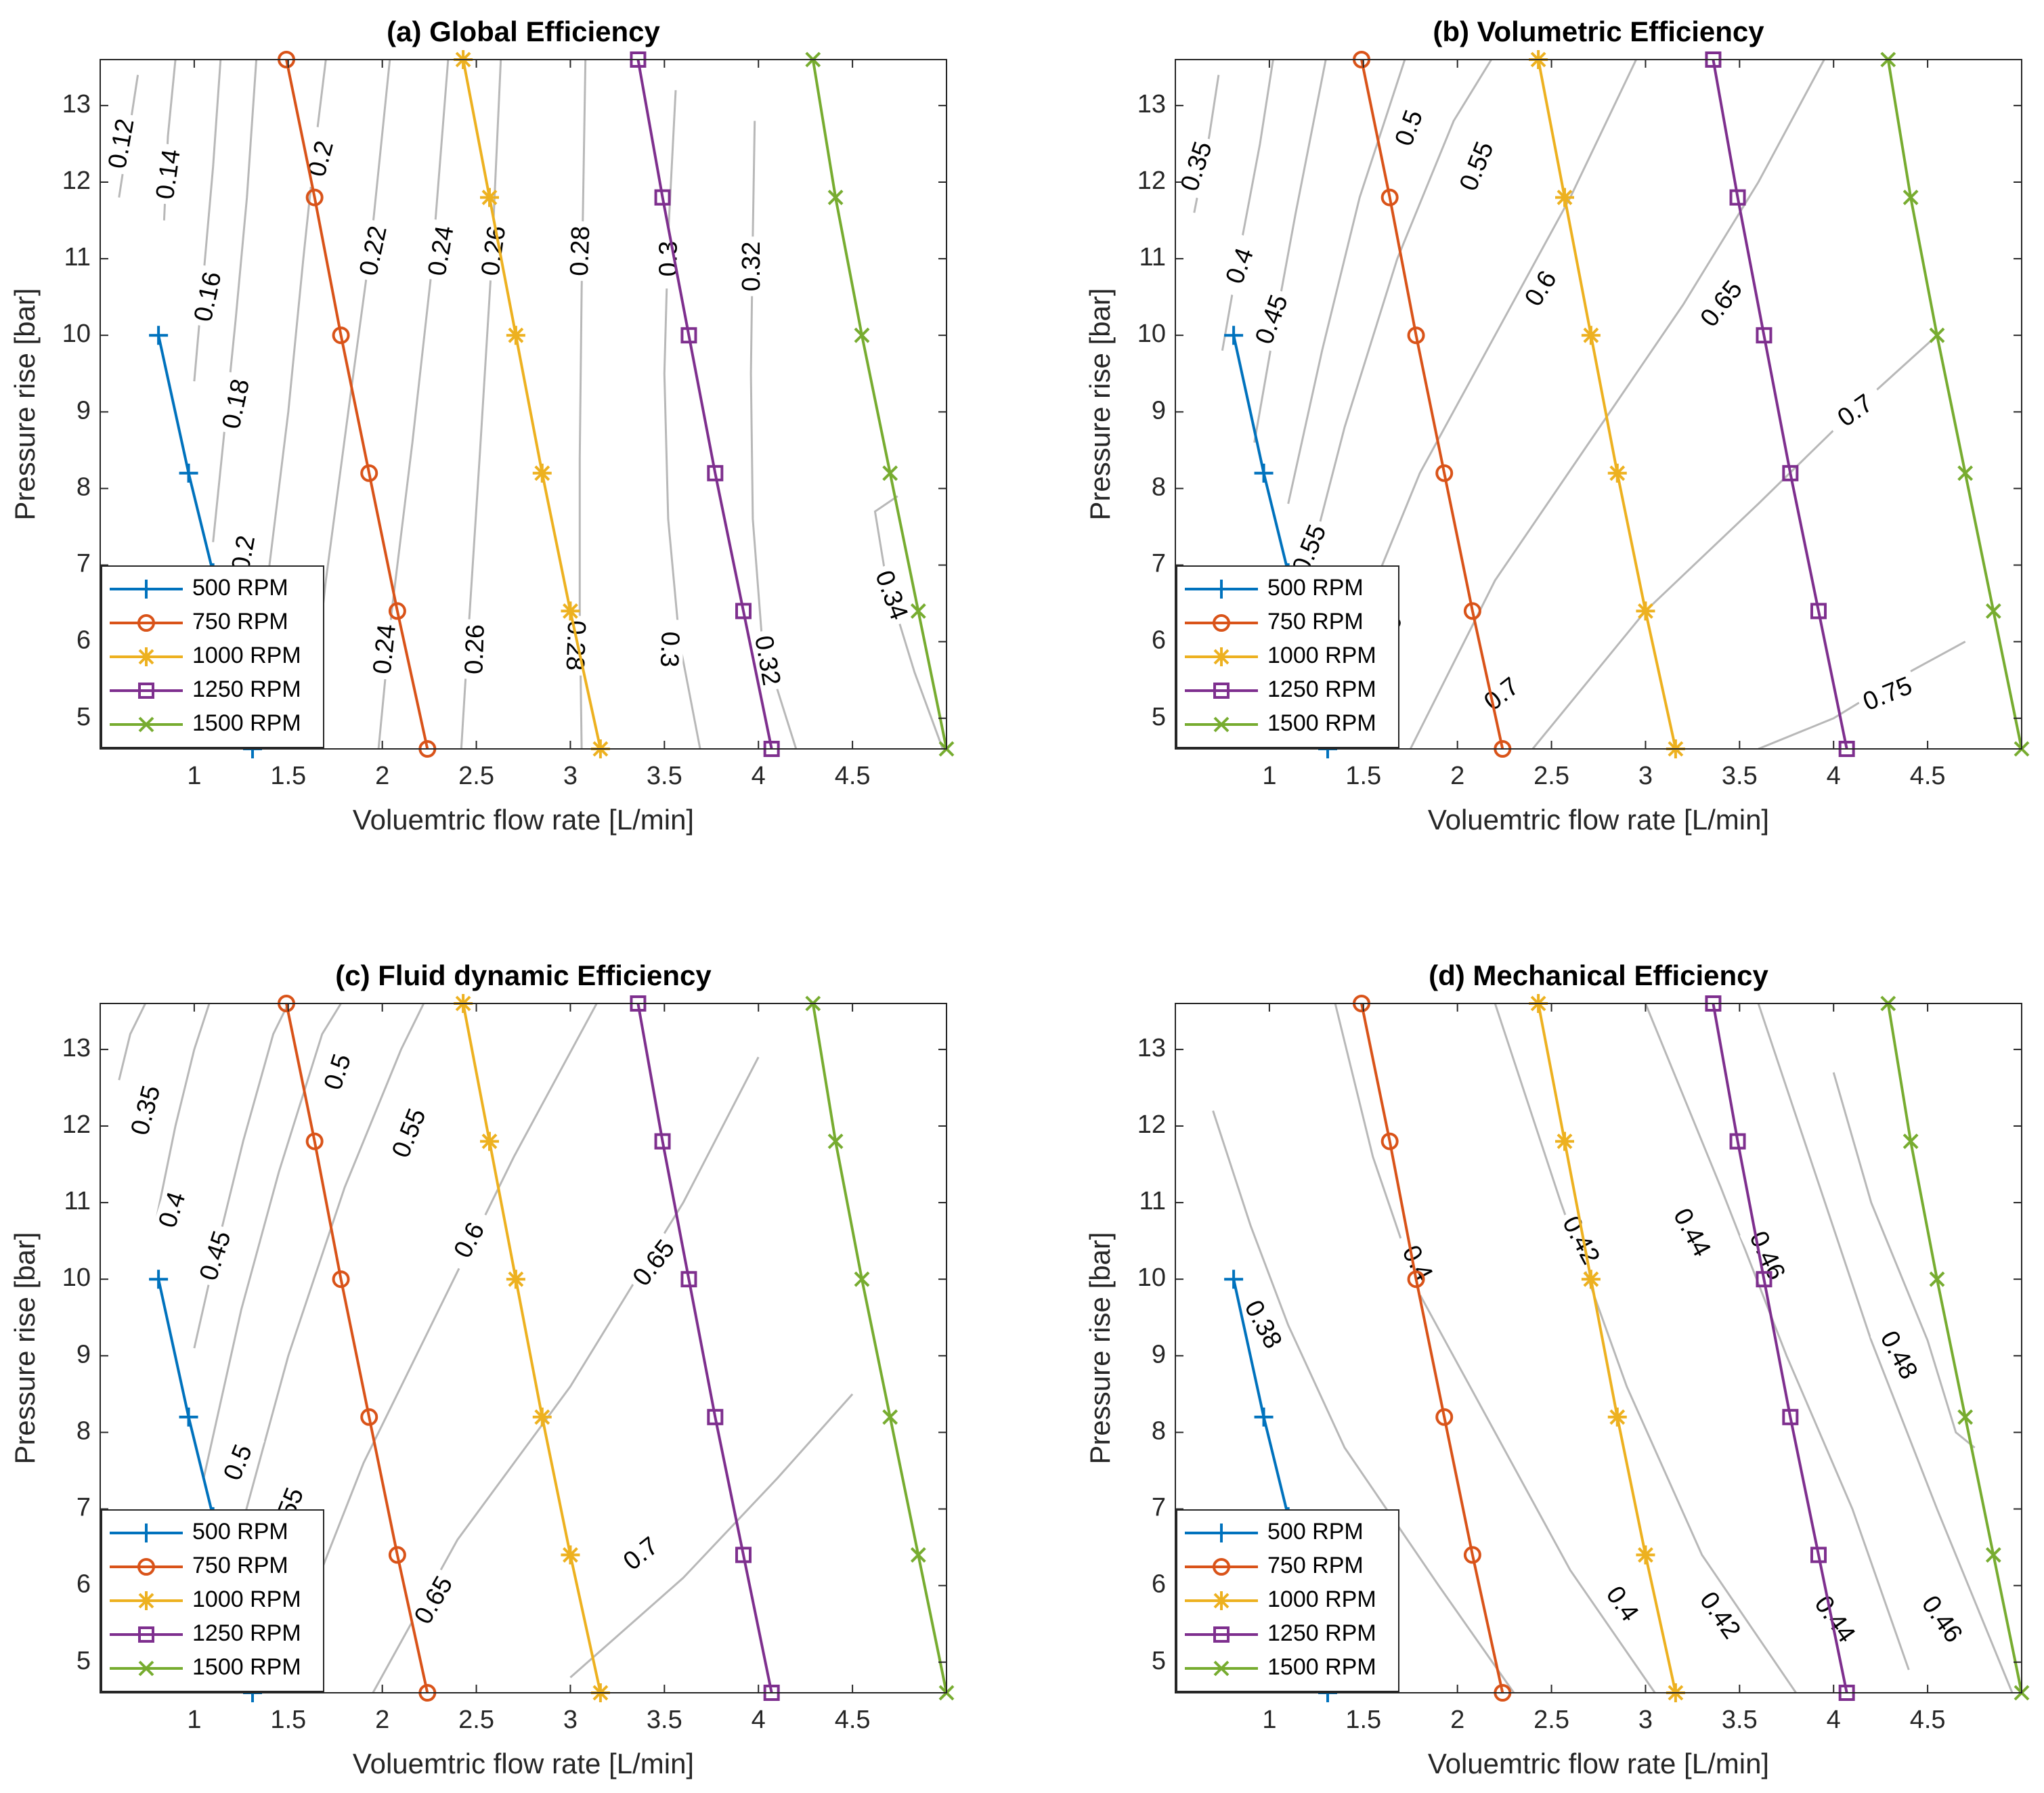  I want to click on contour-label: 0.26, so click(493, 251).